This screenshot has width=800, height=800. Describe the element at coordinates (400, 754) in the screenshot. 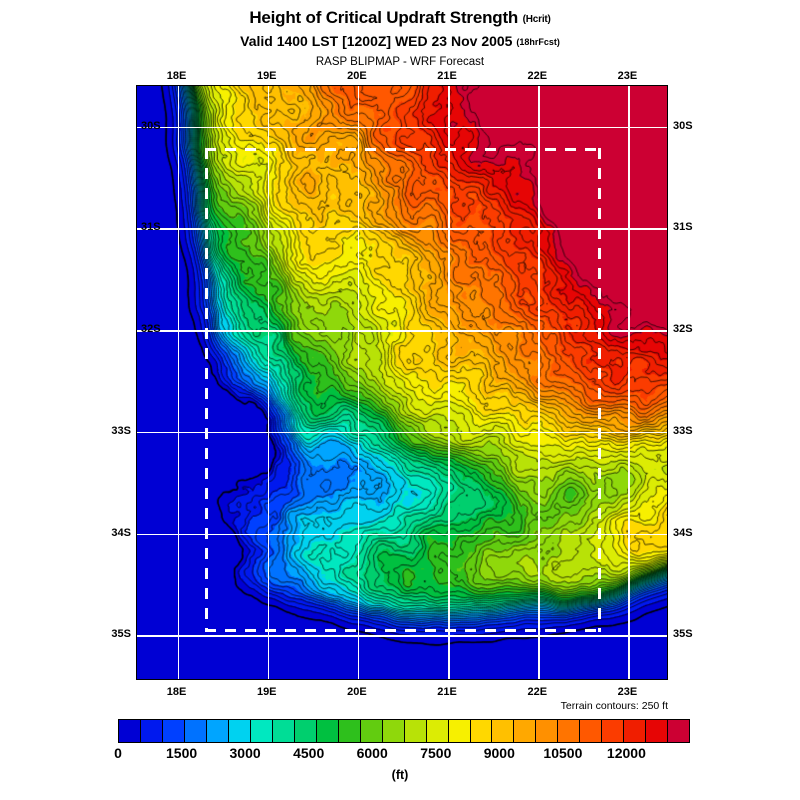

I see `colorbar-ticks: 0 1500 3000 4500 6000 7500 9000 10500 12000` at that location.